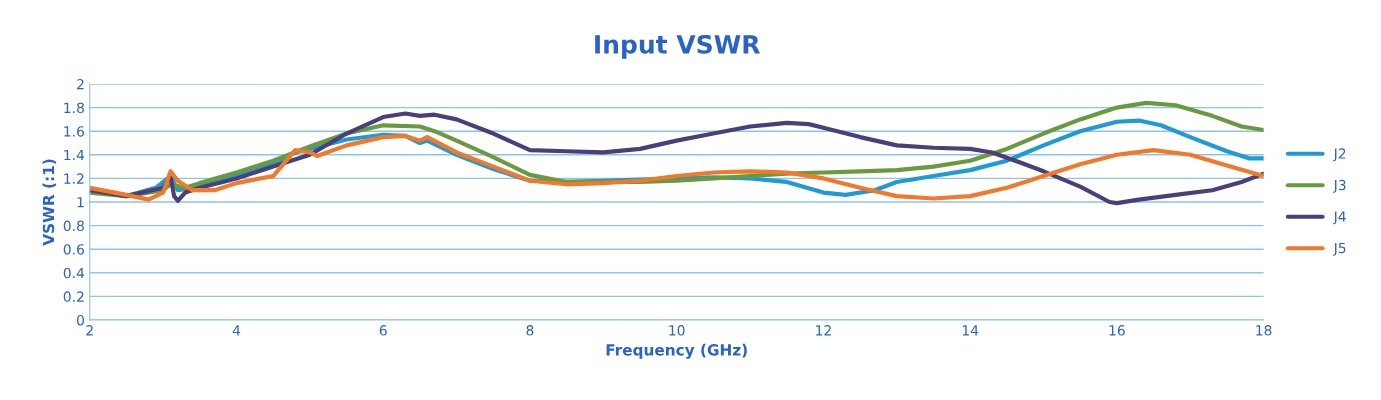  Describe the element at coordinates (74, 273) in the screenshot. I see `y-tick-label: 0.4` at that location.